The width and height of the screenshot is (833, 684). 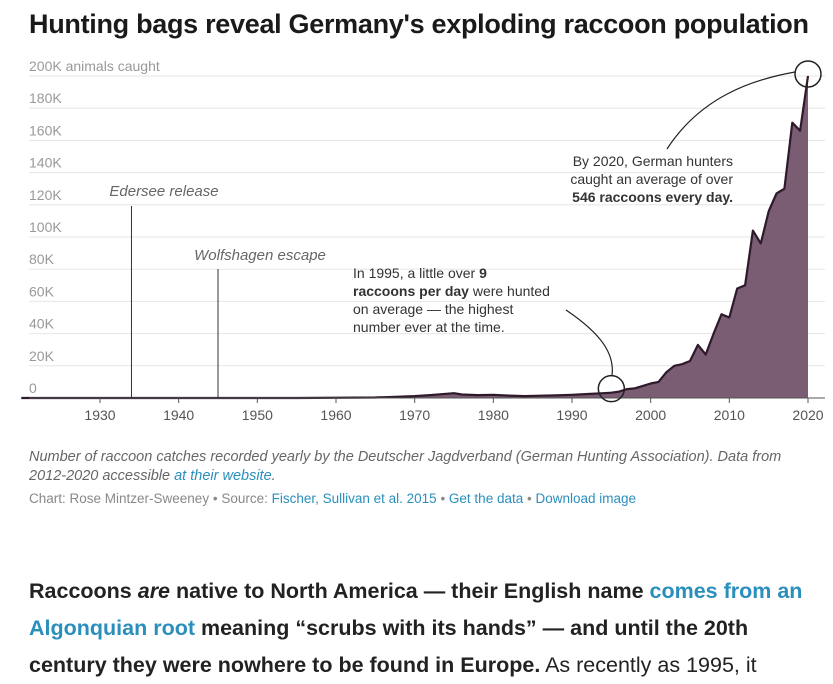 I want to click on x-tick-label: 1960, so click(x=335, y=415).